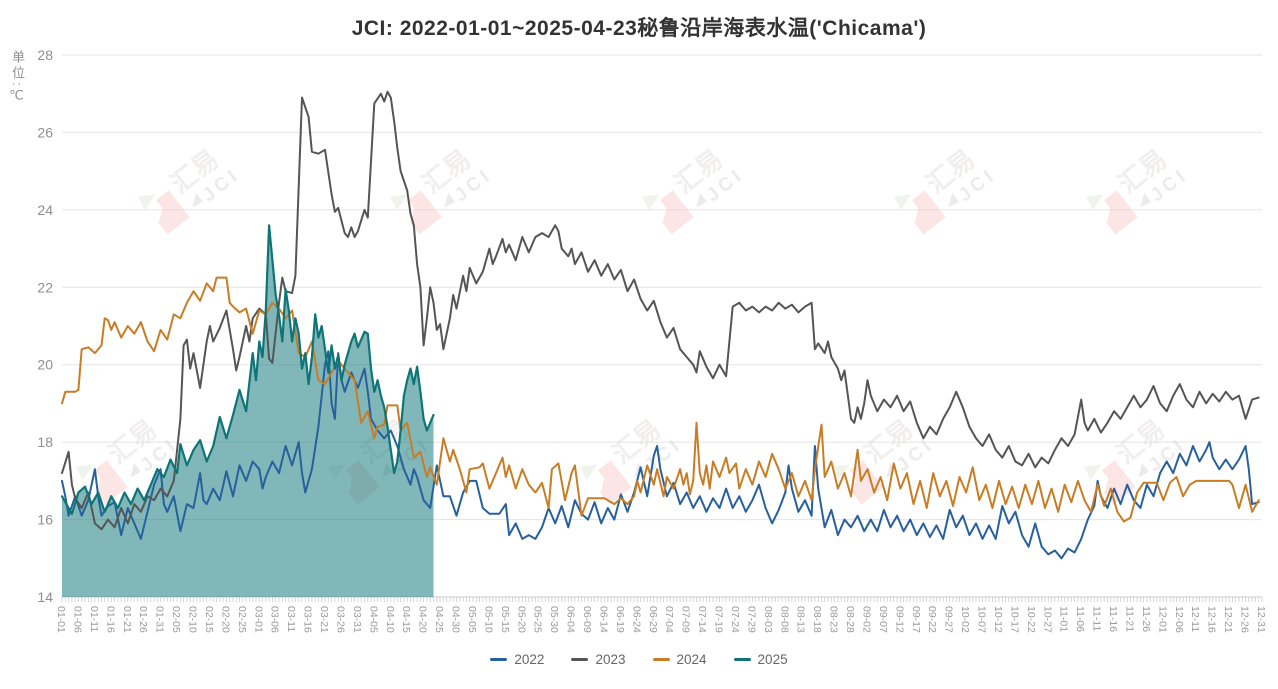 Image resolution: width=1278 pixels, height=689 pixels. I want to click on x-tick-label: 11-01, so click(1064, 619).